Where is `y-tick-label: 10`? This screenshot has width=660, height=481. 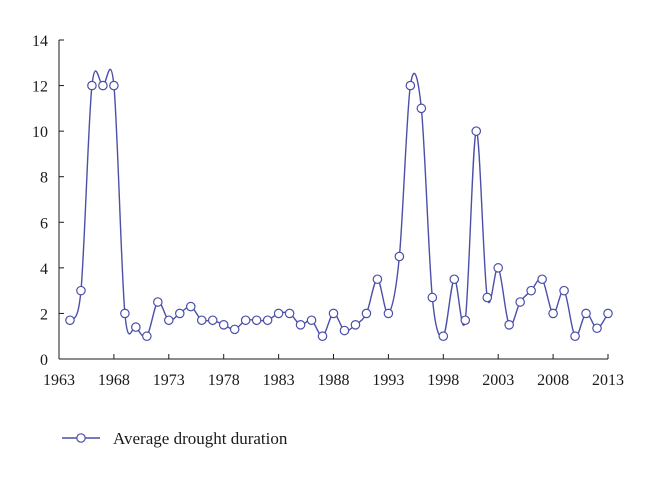
y-tick-label: 10 is located at coordinates (40, 132).